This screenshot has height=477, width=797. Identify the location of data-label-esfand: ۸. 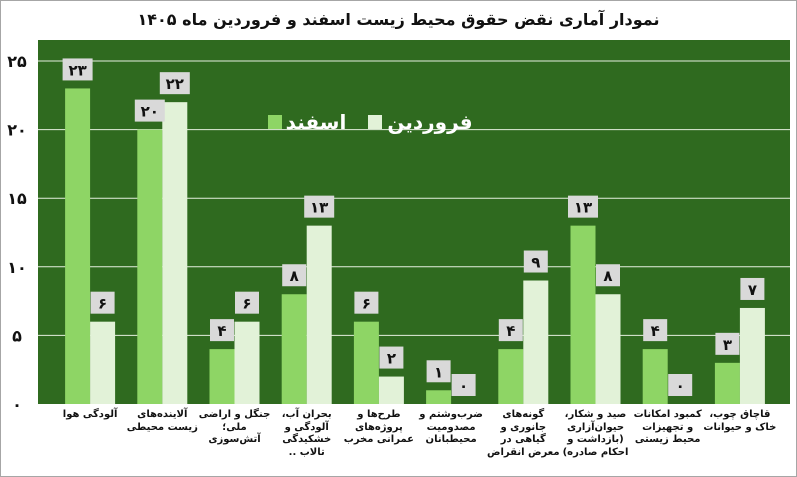
(294, 276).